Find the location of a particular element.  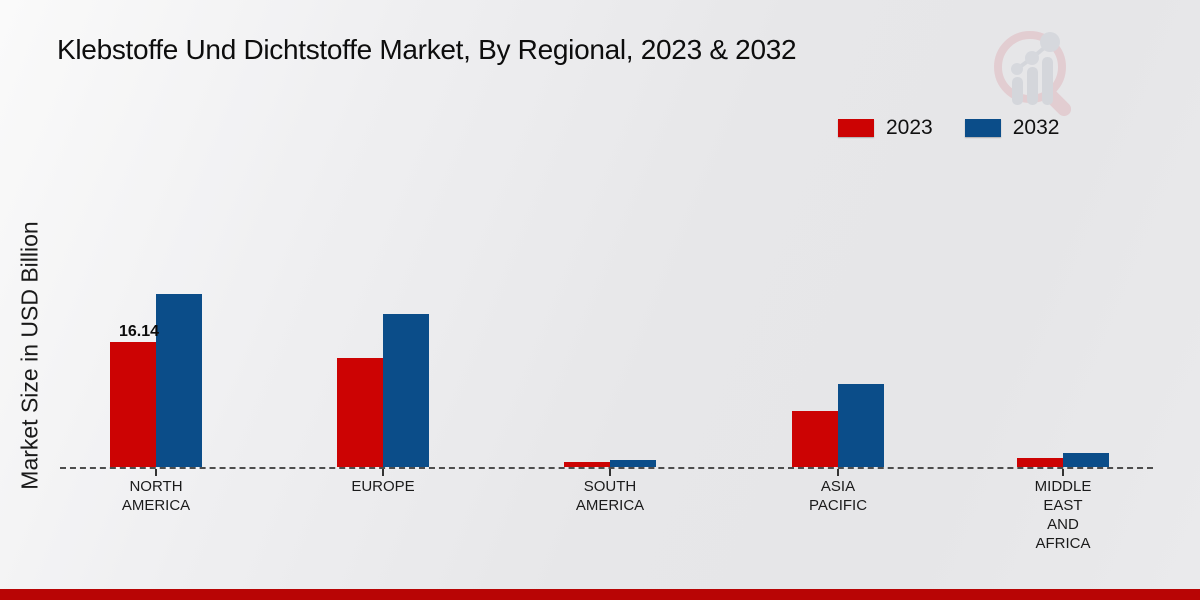

bar-2032-asia-pacific is located at coordinates (861, 425).